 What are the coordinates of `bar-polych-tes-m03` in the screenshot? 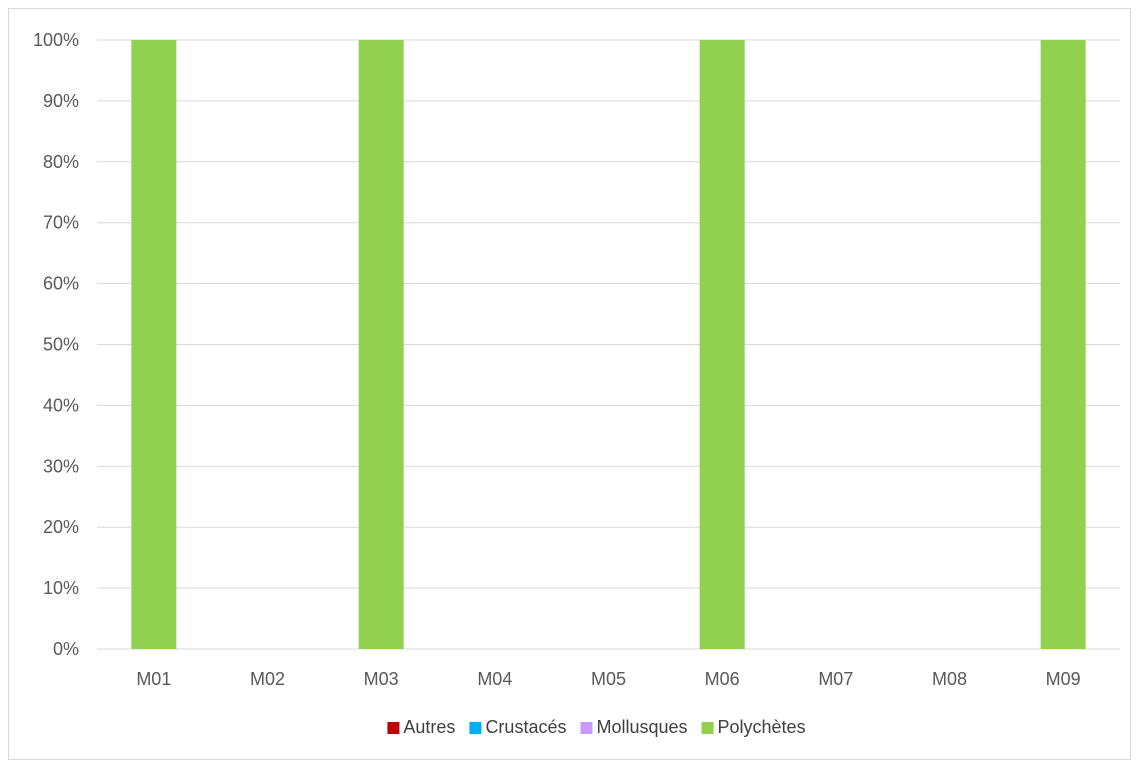 It's located at (381, 344).